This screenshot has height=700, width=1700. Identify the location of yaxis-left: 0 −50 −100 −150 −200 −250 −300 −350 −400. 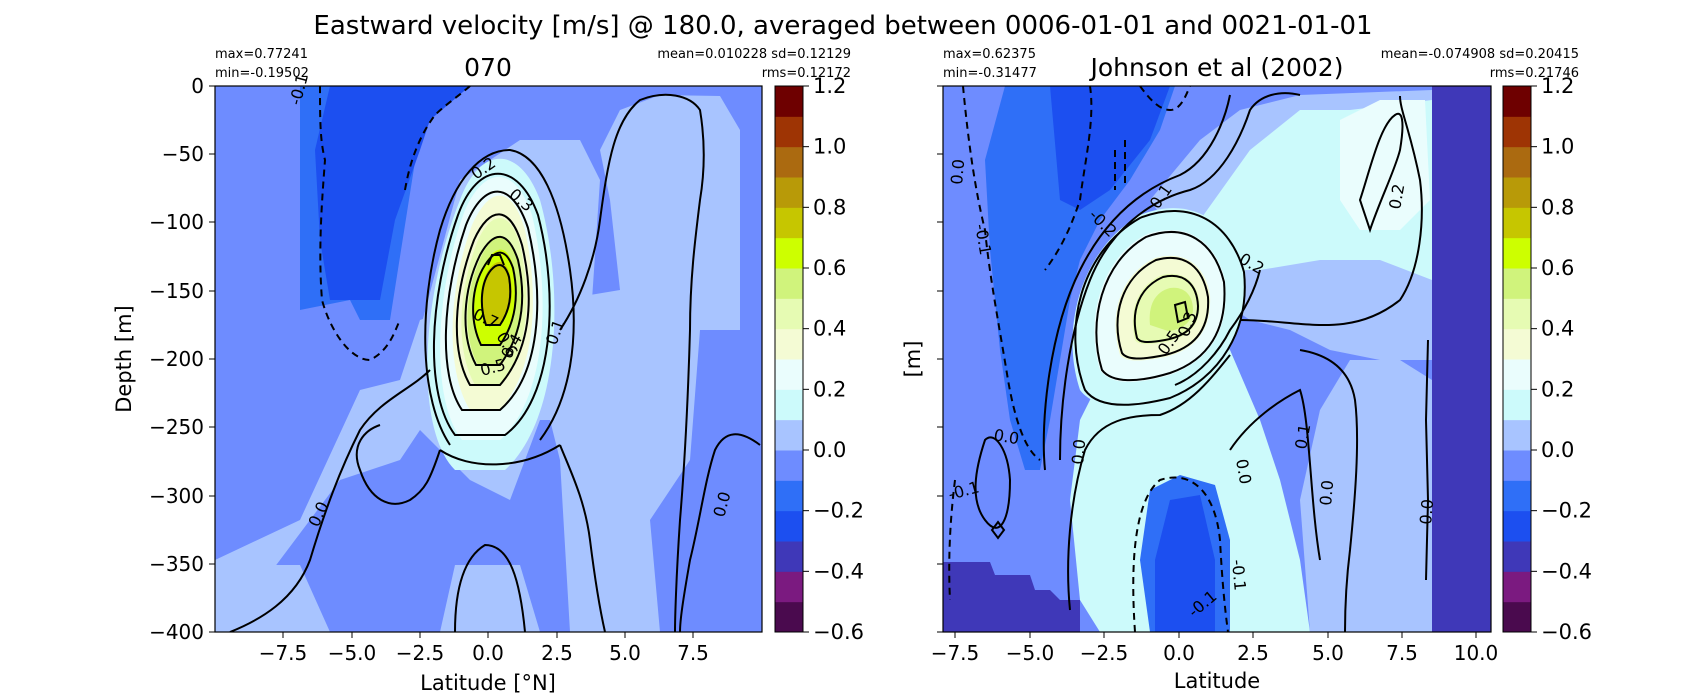
(182, 359).